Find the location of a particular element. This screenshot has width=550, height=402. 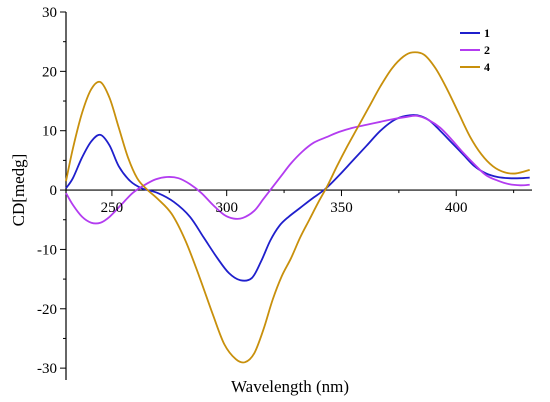

x-tick-label: 300 is located at coordinates (226, 208).